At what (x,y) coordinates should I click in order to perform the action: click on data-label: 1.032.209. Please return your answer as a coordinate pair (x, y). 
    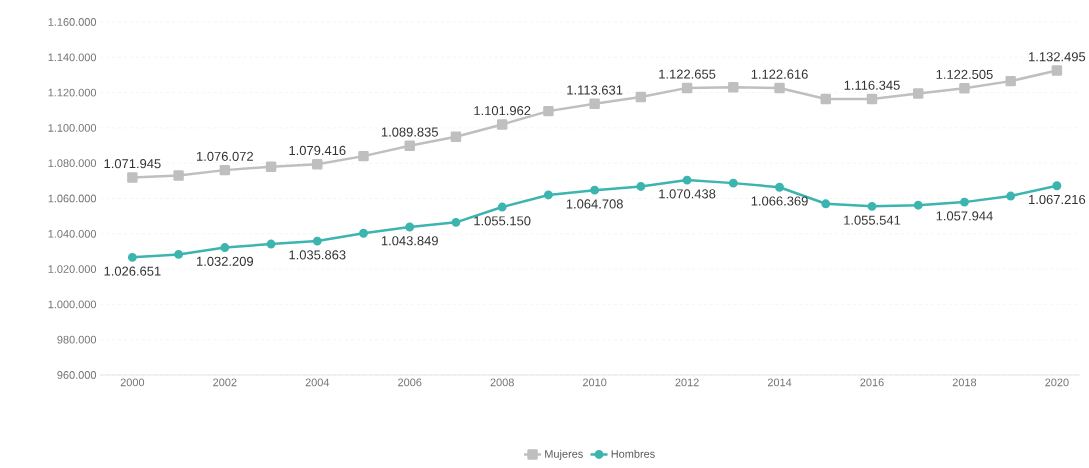
    Looking at the image, I should click on (225, 261).